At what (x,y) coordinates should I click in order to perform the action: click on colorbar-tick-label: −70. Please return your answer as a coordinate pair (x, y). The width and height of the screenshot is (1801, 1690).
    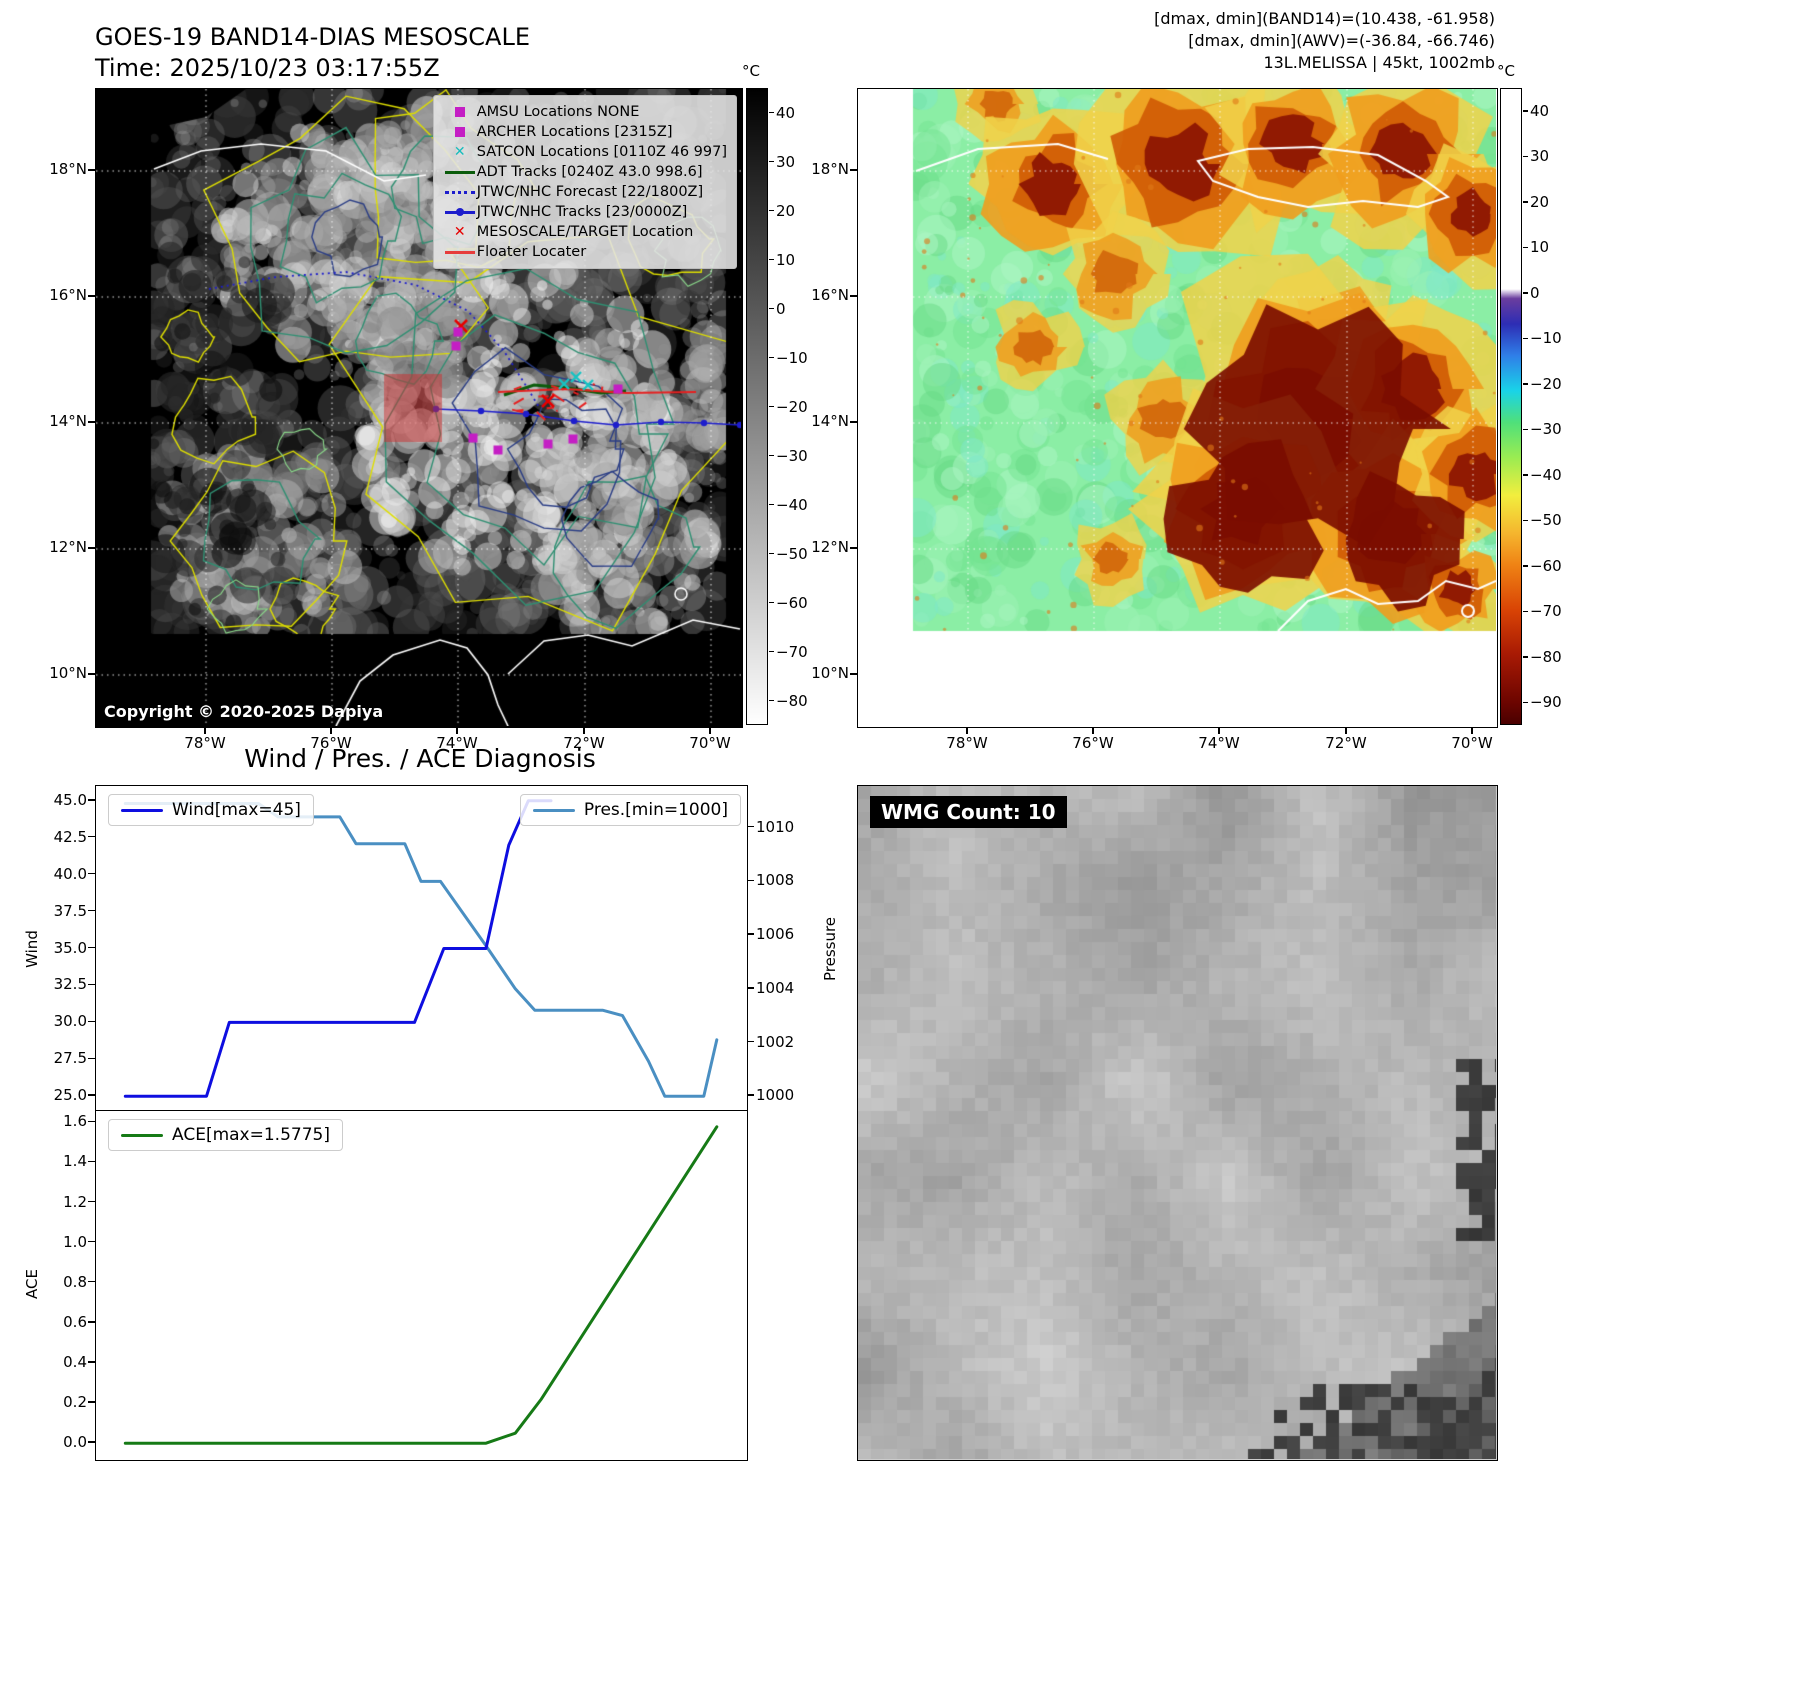
    Looking at the image, I should click on (1546, 611).